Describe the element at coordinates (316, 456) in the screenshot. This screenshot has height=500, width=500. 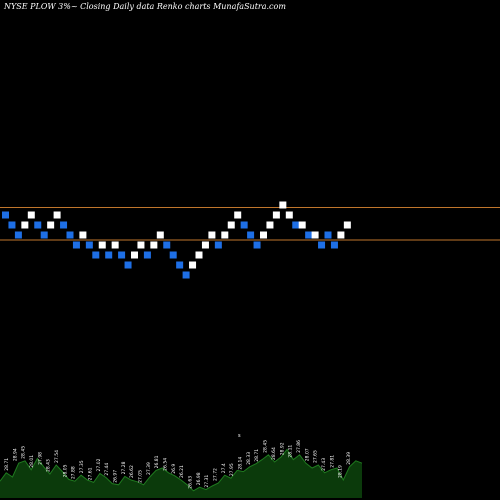
I see `volume-price-label: 27.65` at that location.